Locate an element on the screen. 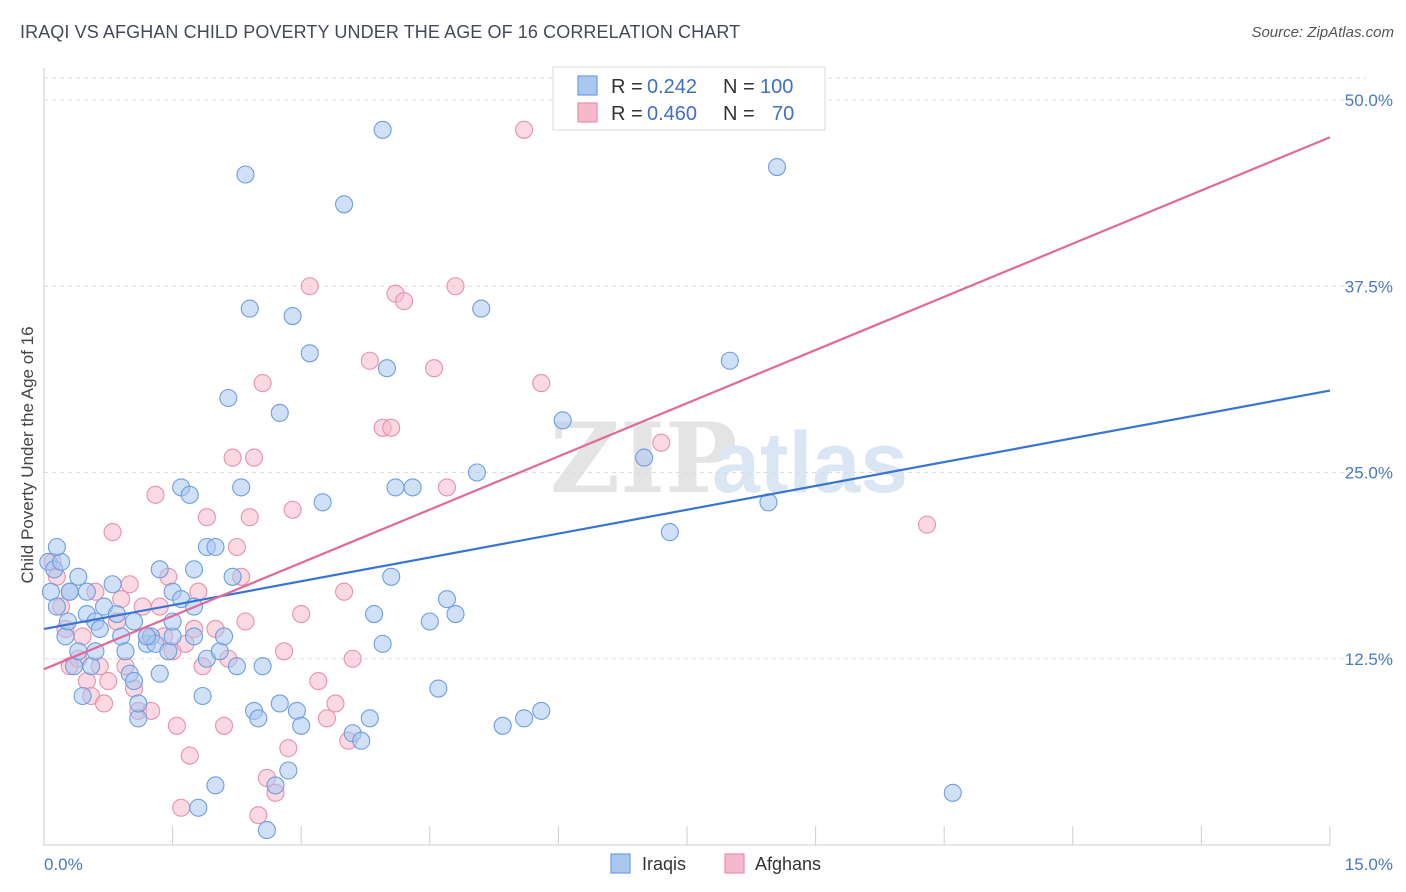  bottom-legend-swatch-afghans is located at coordinates (734, 863).